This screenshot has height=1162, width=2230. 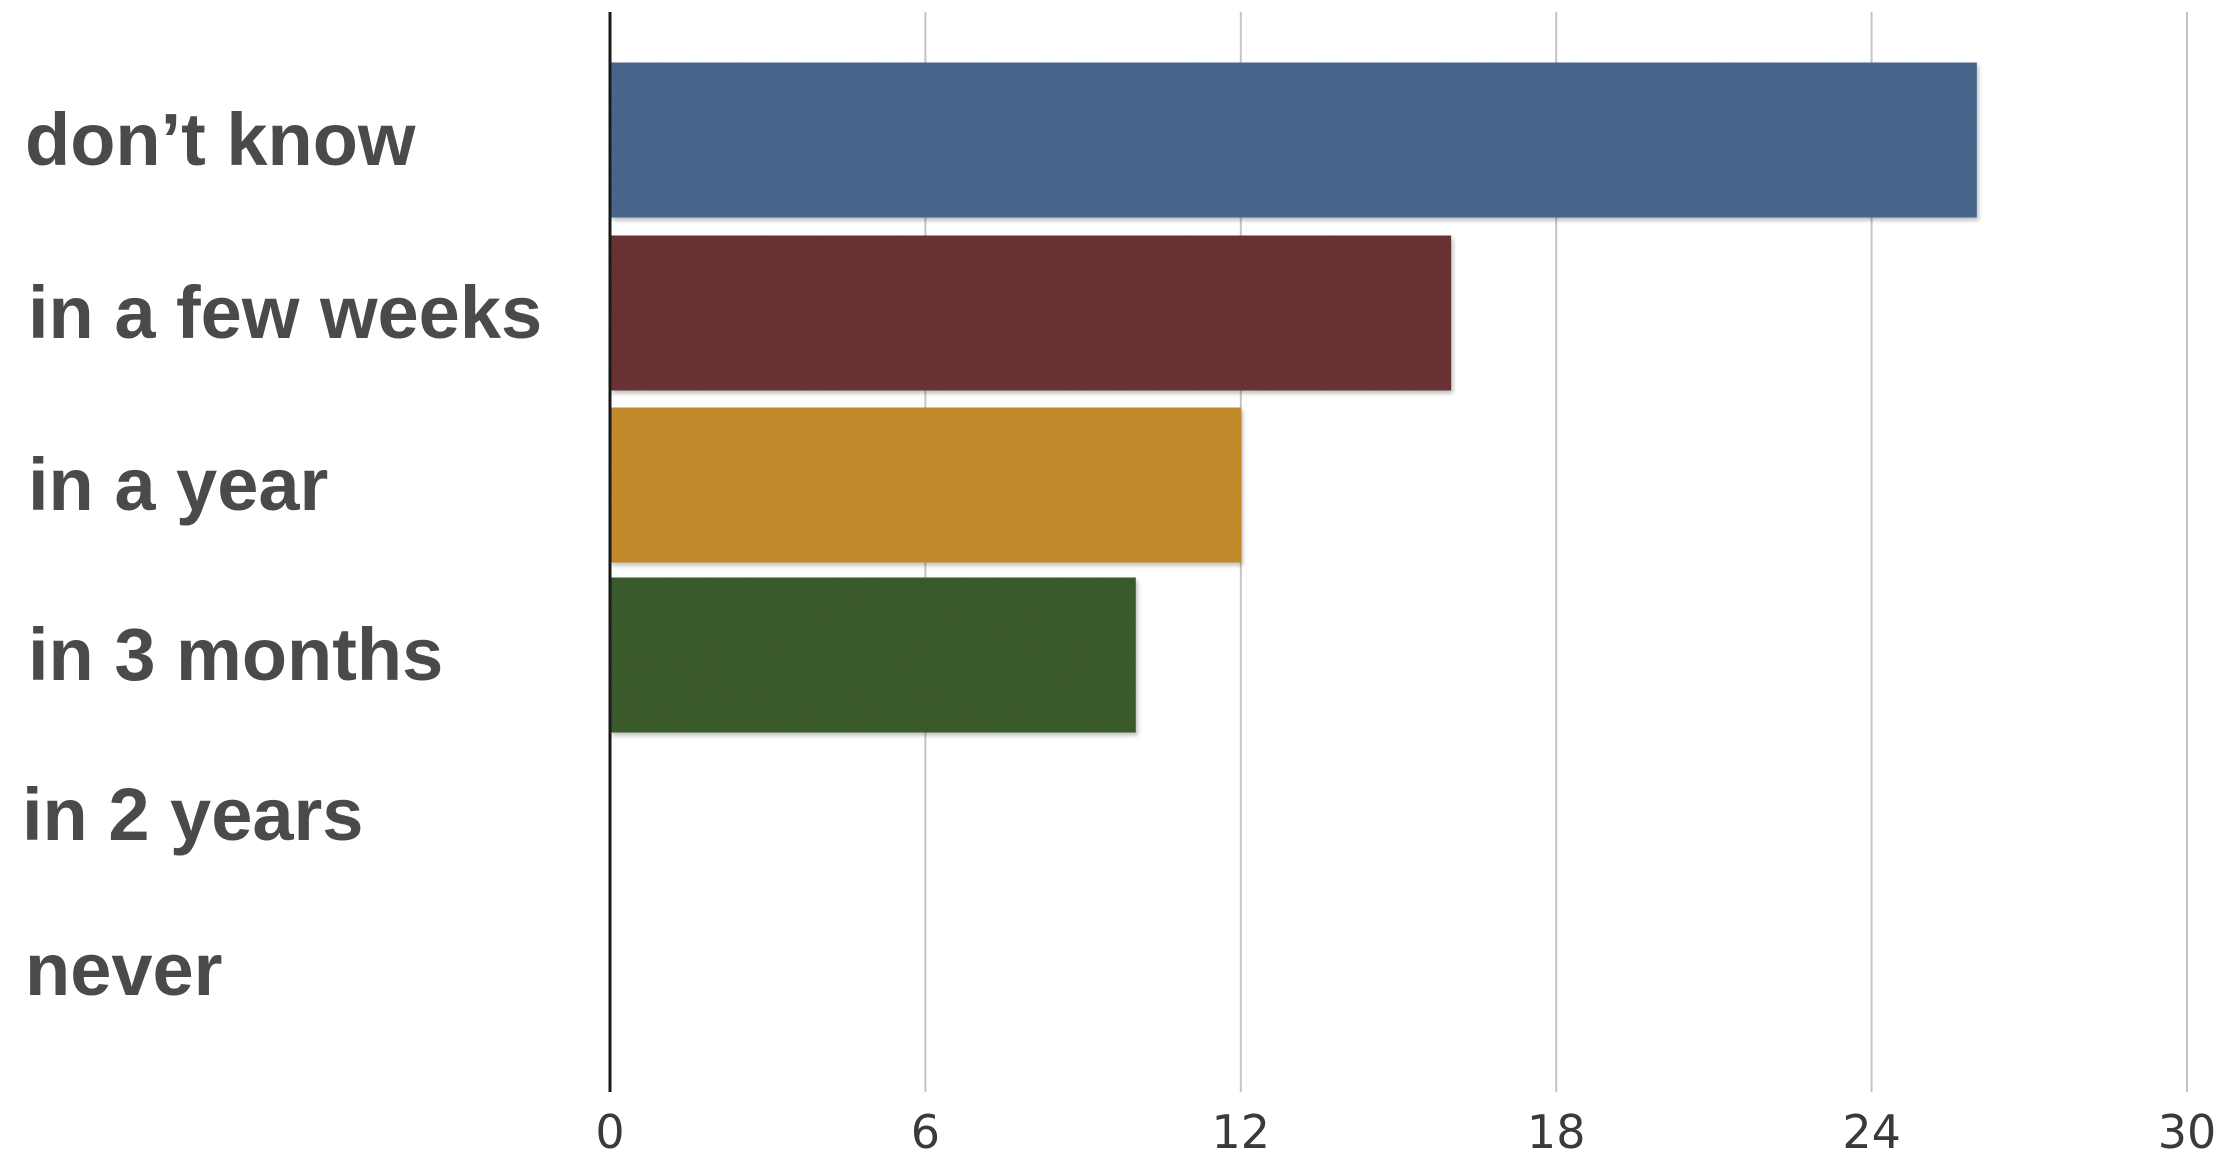 I want to click on category-label: never, so click(x=123, y=969).